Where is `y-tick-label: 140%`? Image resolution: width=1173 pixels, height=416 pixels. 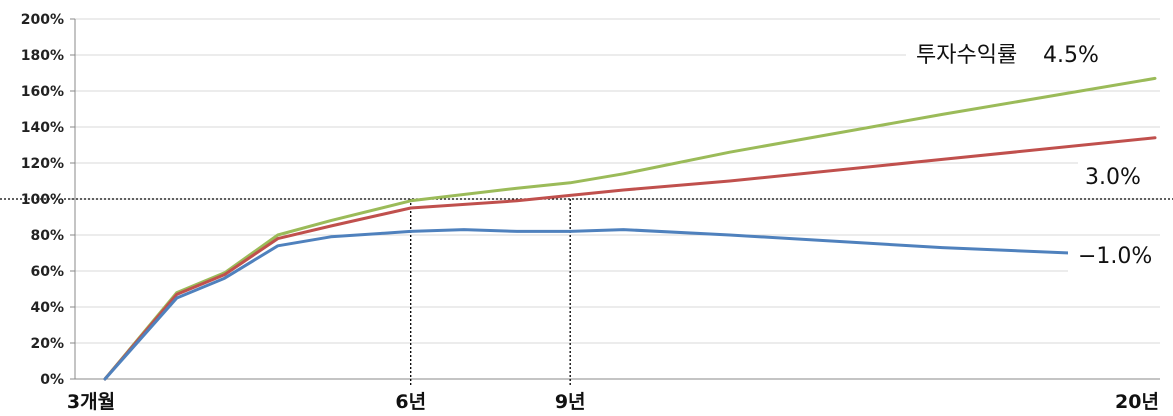
y-tick-label: 140% is located at coordinates (42, 128).